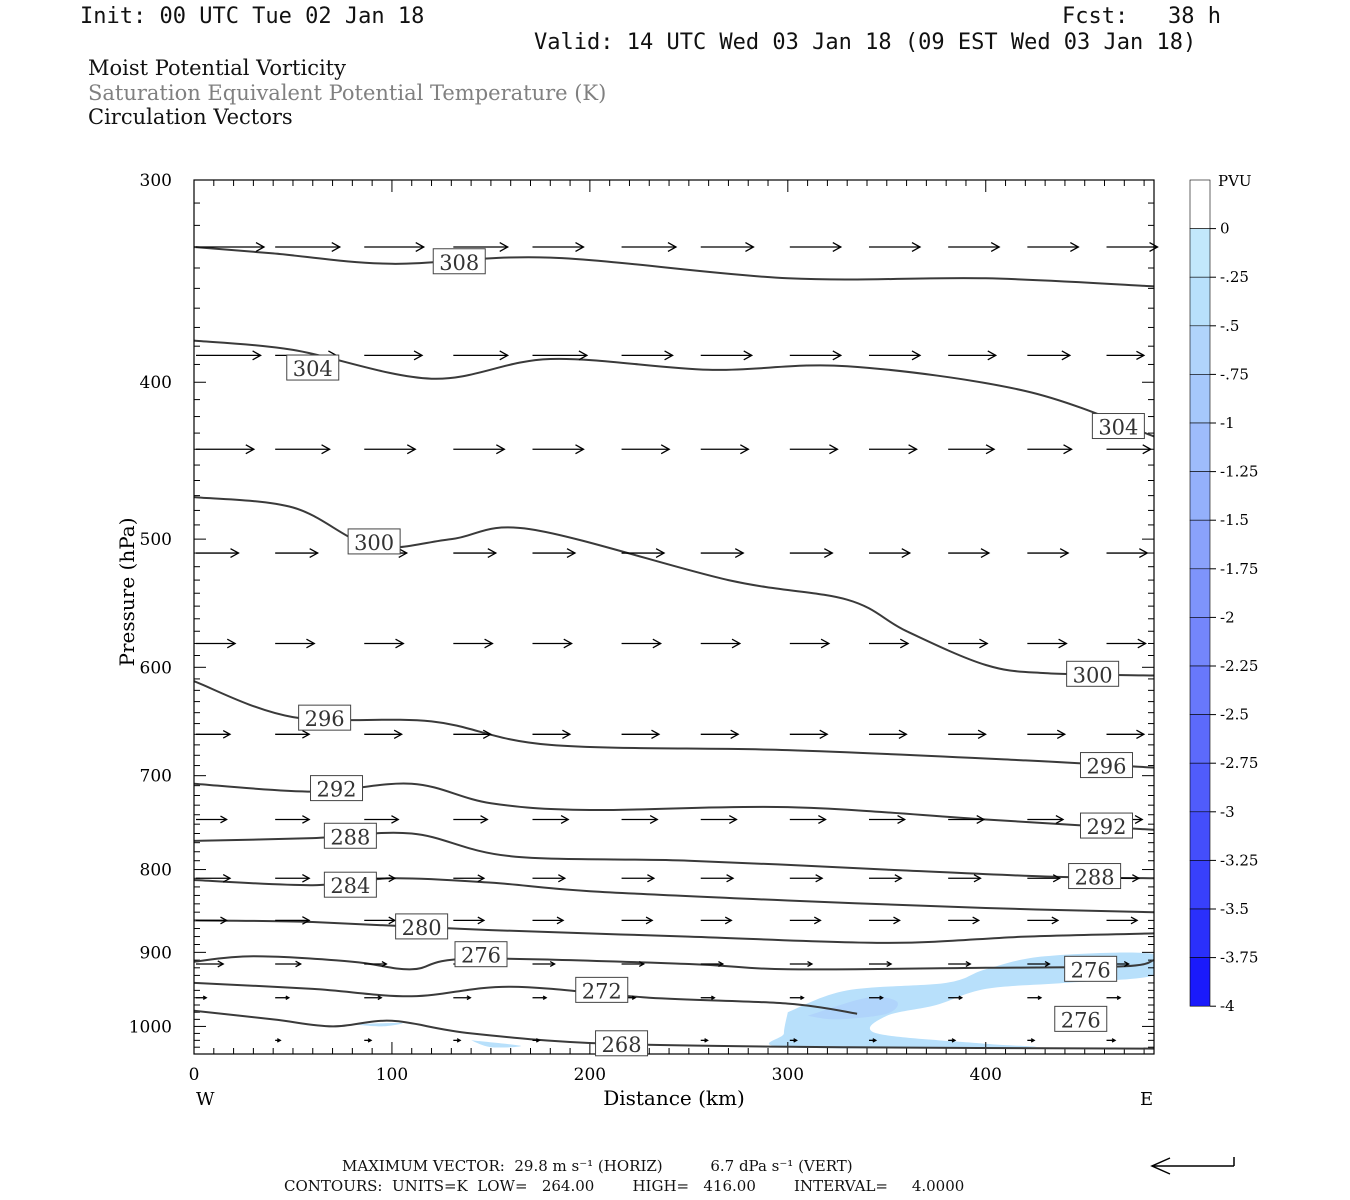  What do you see at coordinates (150, 1027) in the screenshot?
I see `y-tick-label: 1000` at bounding box center [150, 1027].